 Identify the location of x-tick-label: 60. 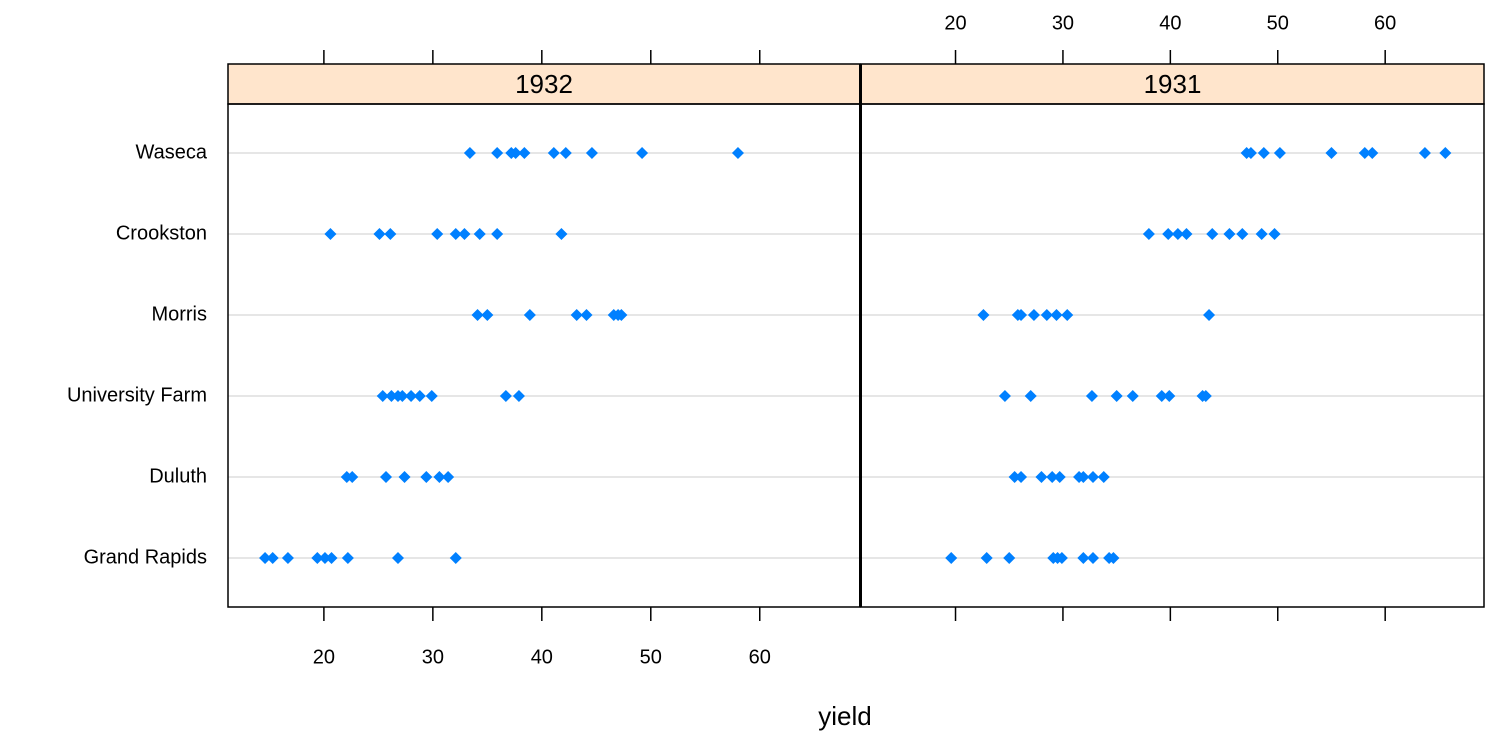
(760, 657).